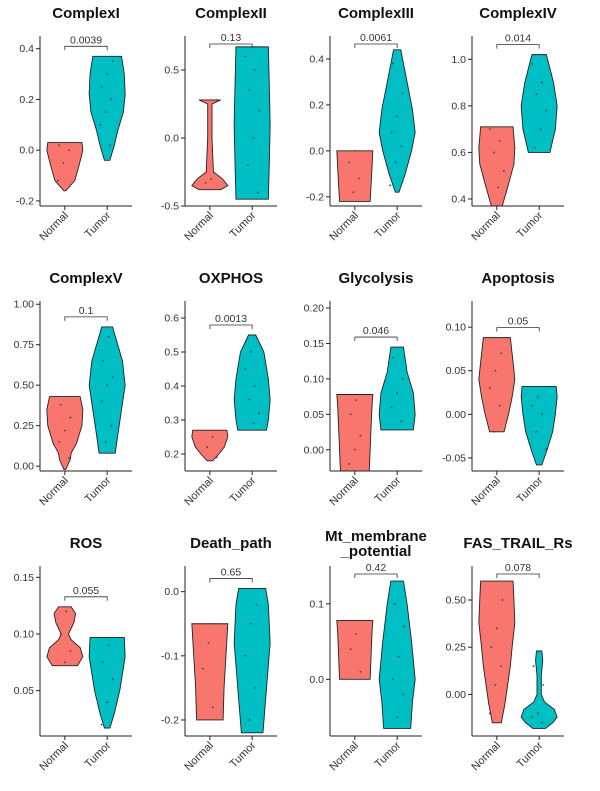 The image size is (600, 791). I want to click on y-tick-label: 1.0, so click(458, 60).